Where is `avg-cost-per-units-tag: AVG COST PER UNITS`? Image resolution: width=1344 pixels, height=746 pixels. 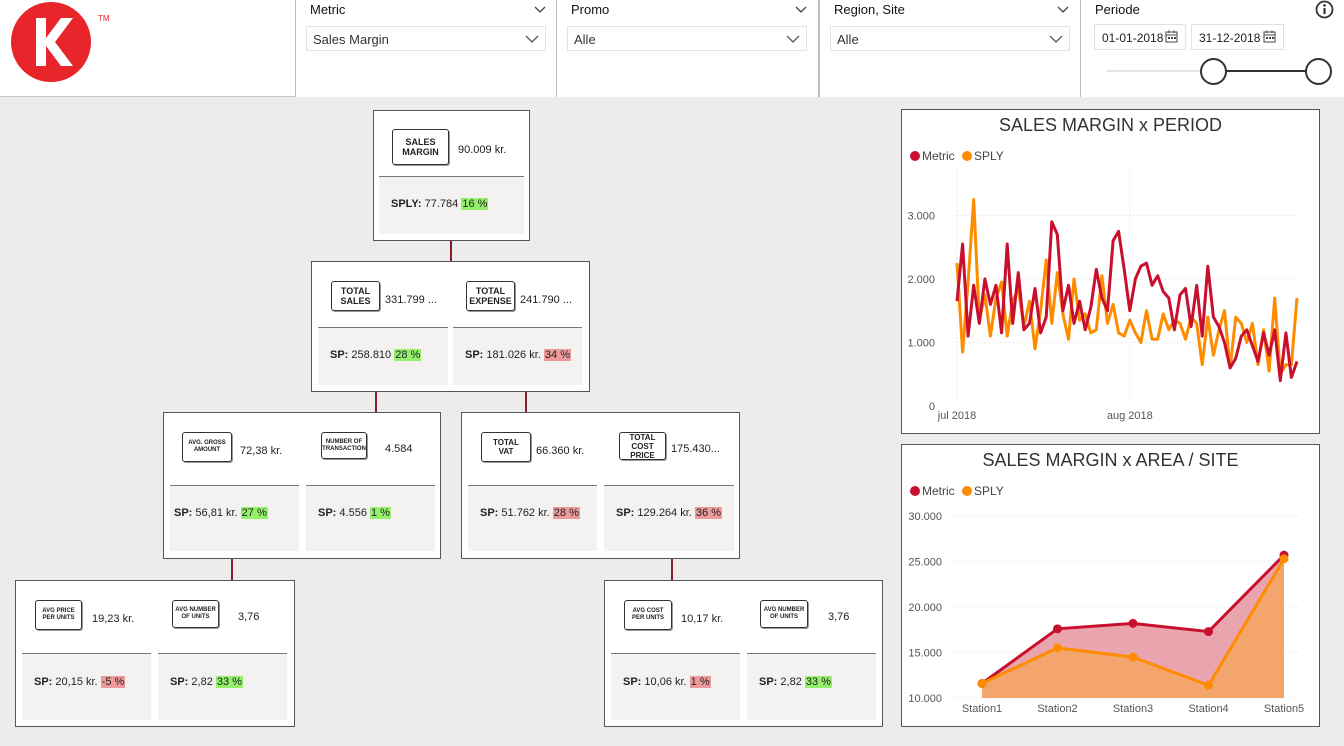 avg-cost-per-units-tag: AVG COST PER UNITS is located at coordinates (648, 615).